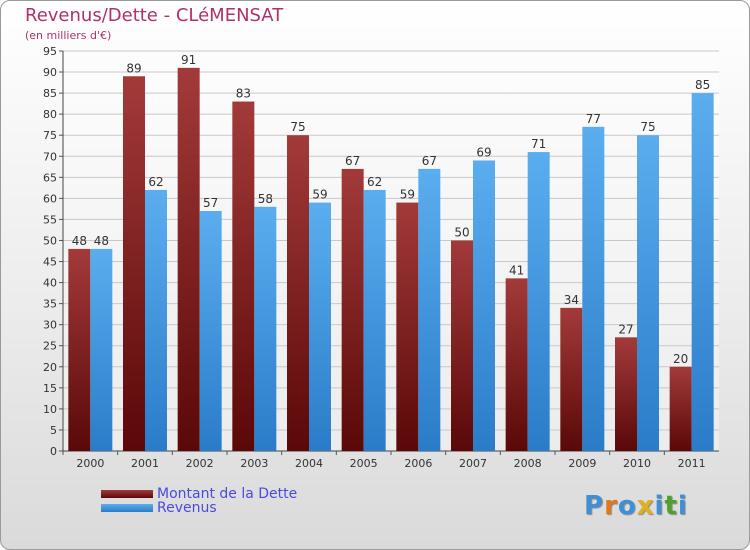  Describe the element at coordinates (352, 310) in the screenshot. I see `bar-debt-2005` at that location.